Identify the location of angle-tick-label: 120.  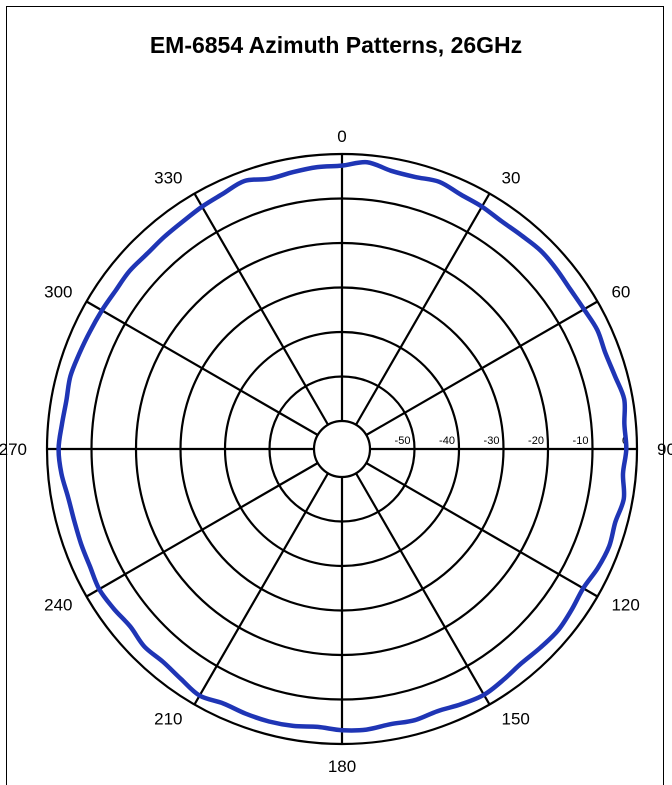
(625, 605).